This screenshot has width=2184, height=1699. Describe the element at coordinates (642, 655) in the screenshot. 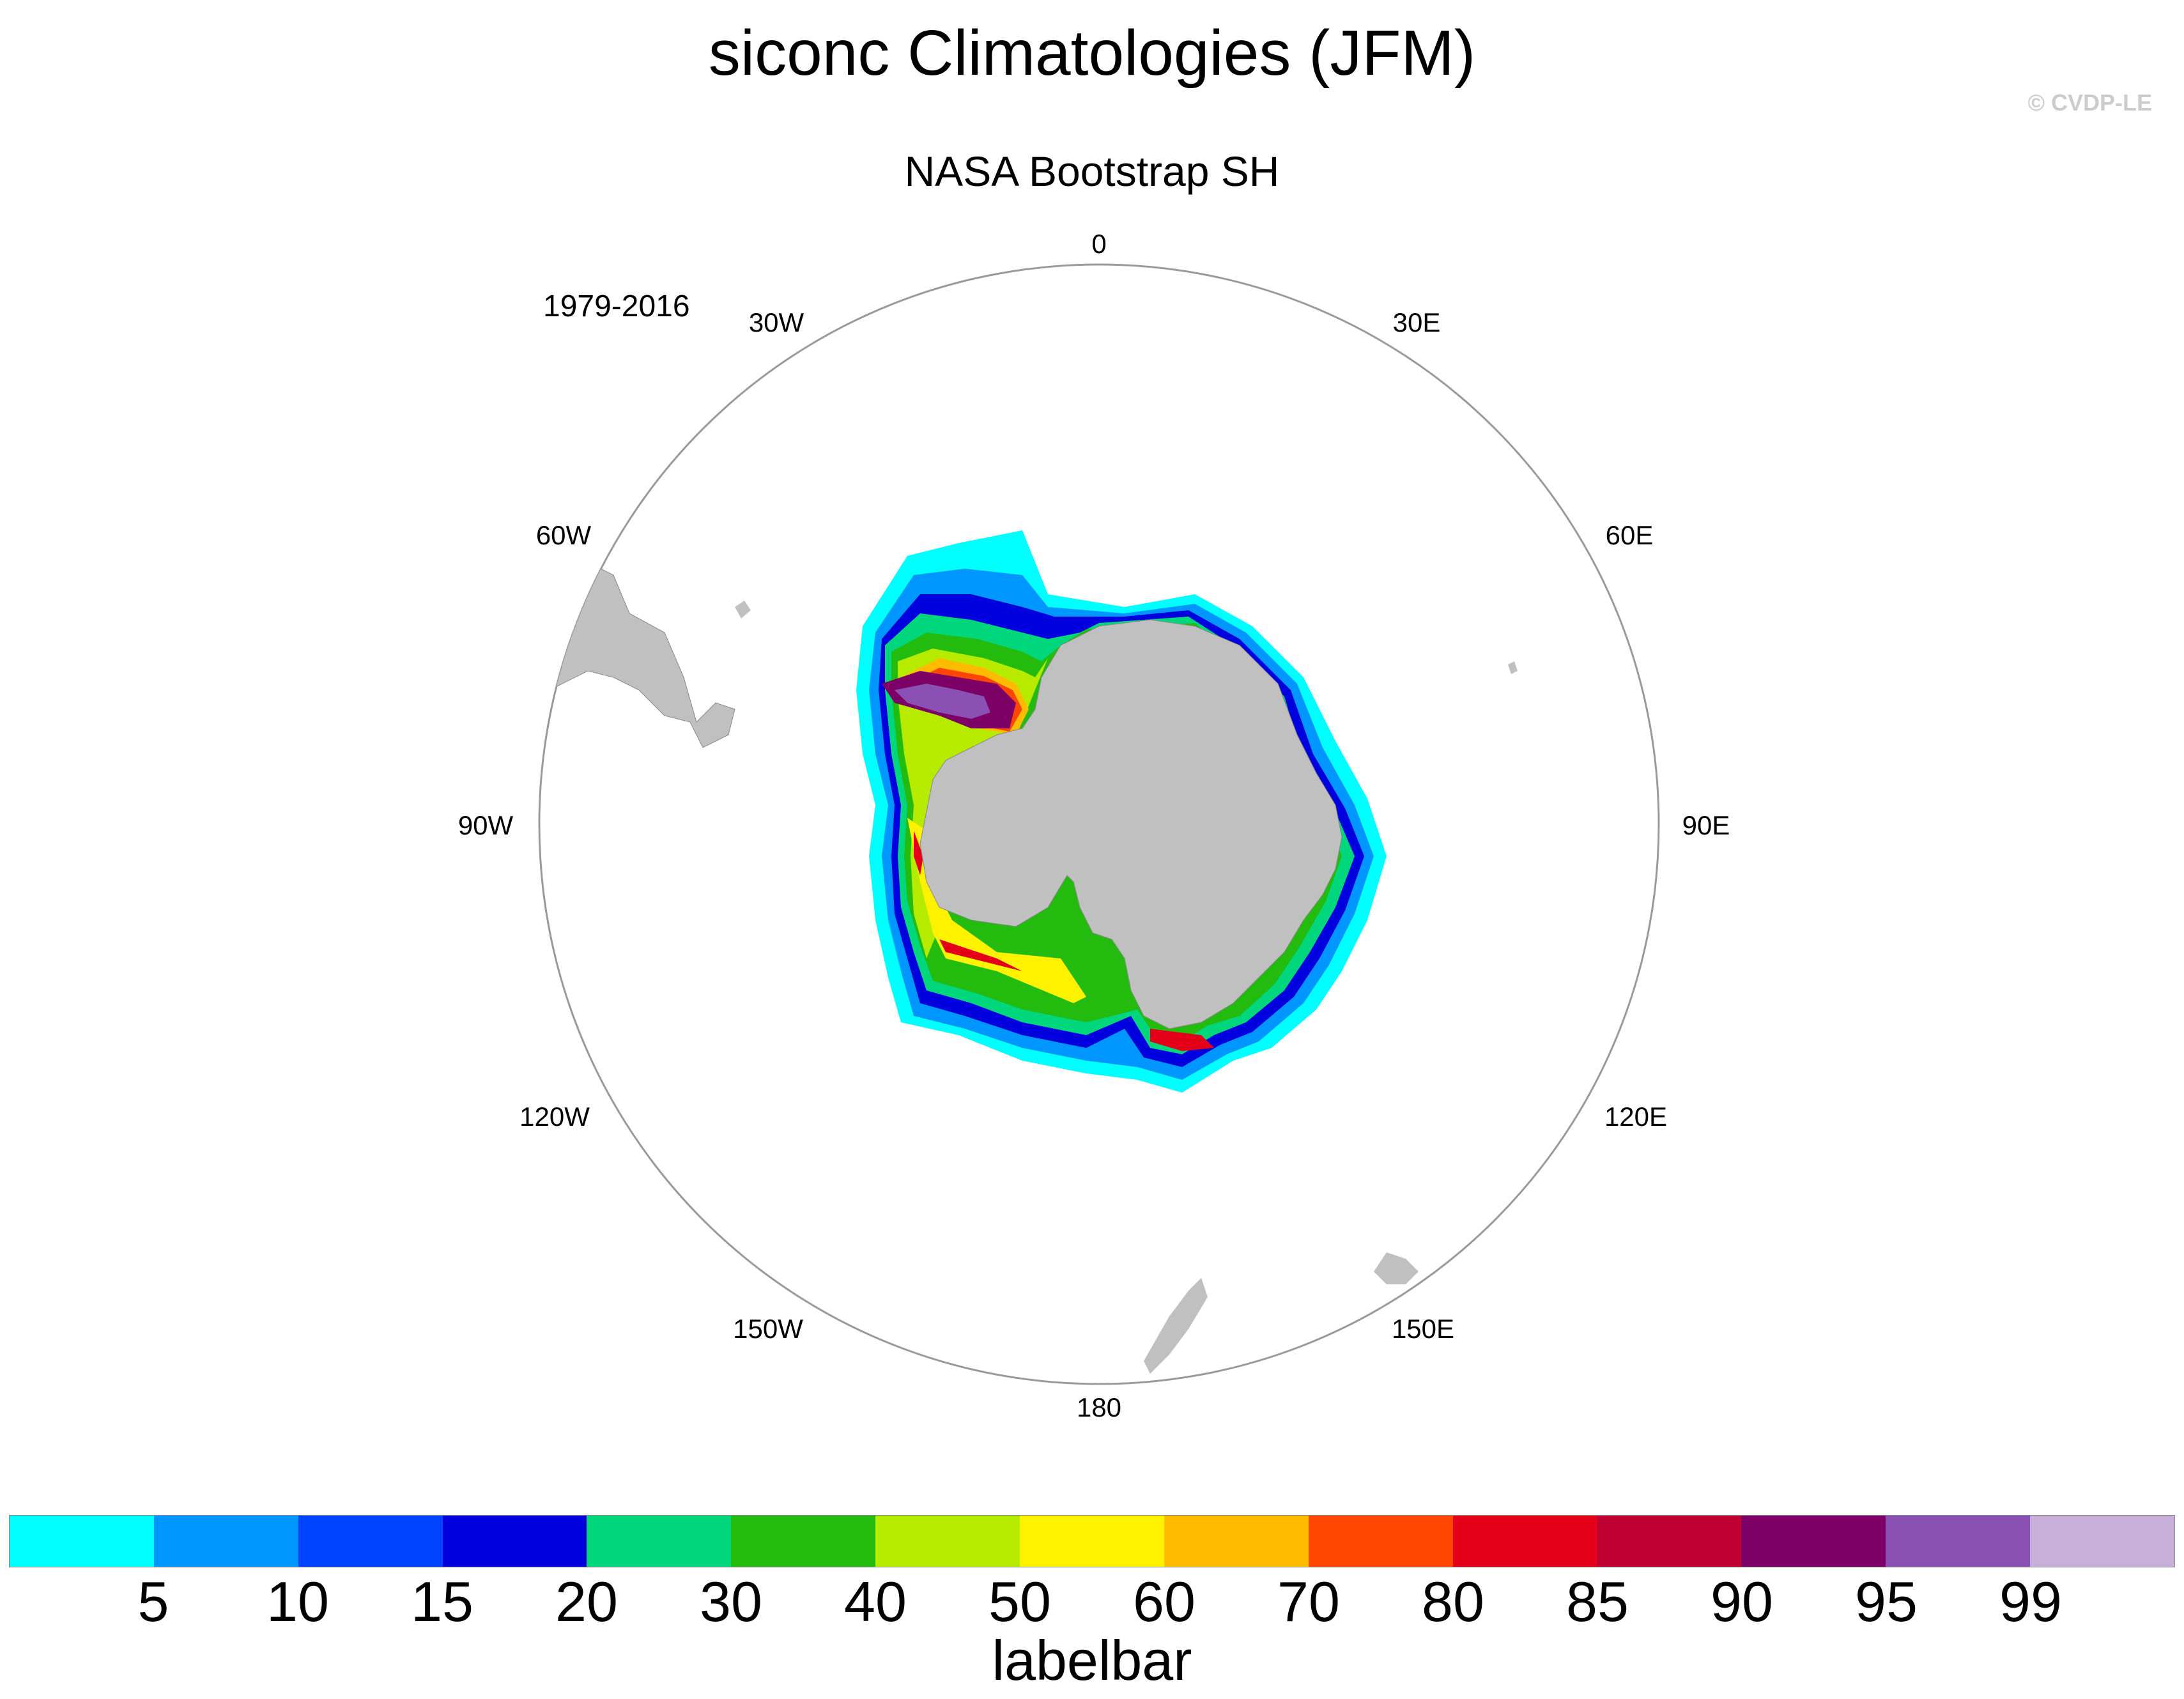

I see `land-south-america` at that location.